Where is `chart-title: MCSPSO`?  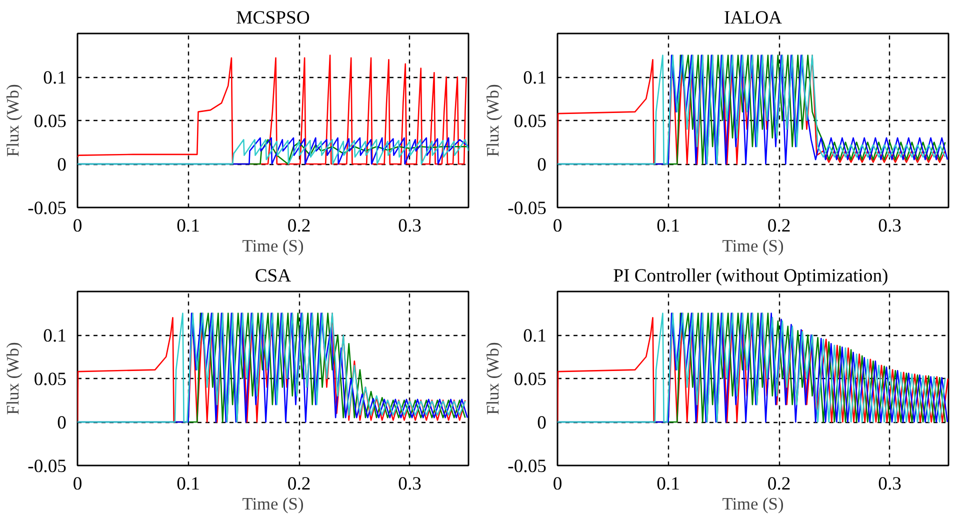
chart-title: MCSPSO is located at coordinates (273, 18).